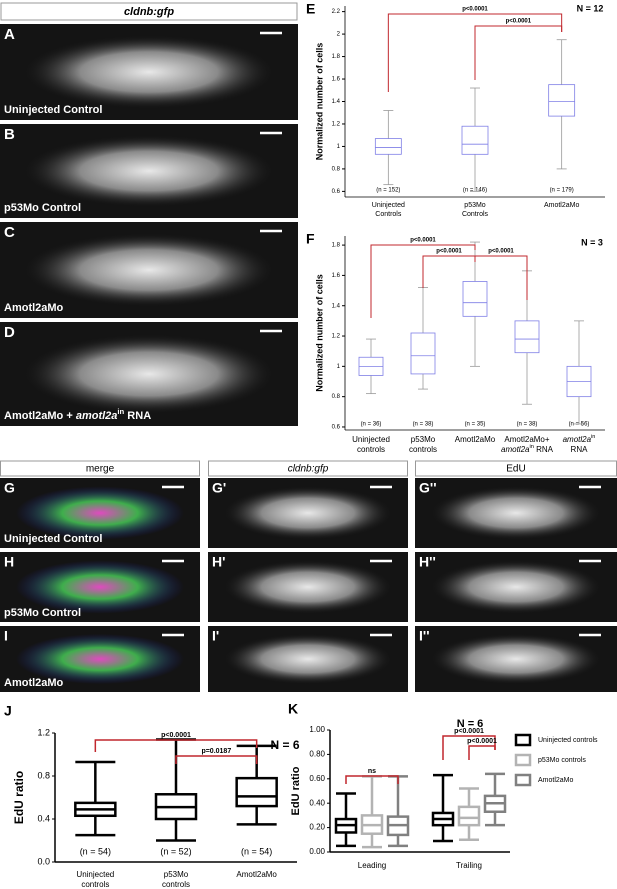 Image resolution: width=617 pixels, height=889 pixels. I want to click on x-tick-label: Amotl2aMo+ amotl2ain RNA, so click(527, 444).